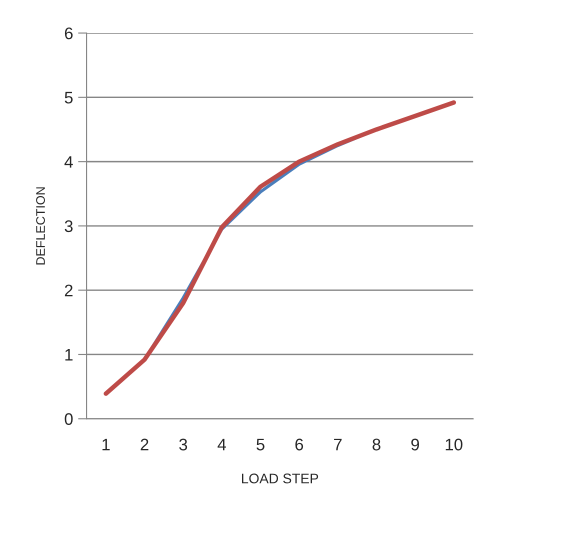 The image size is (577, 551). What do you see at coordinates (68, 33) in the screenshot?
I see `y-tick-label: 6` at bounding box center [68, 33].